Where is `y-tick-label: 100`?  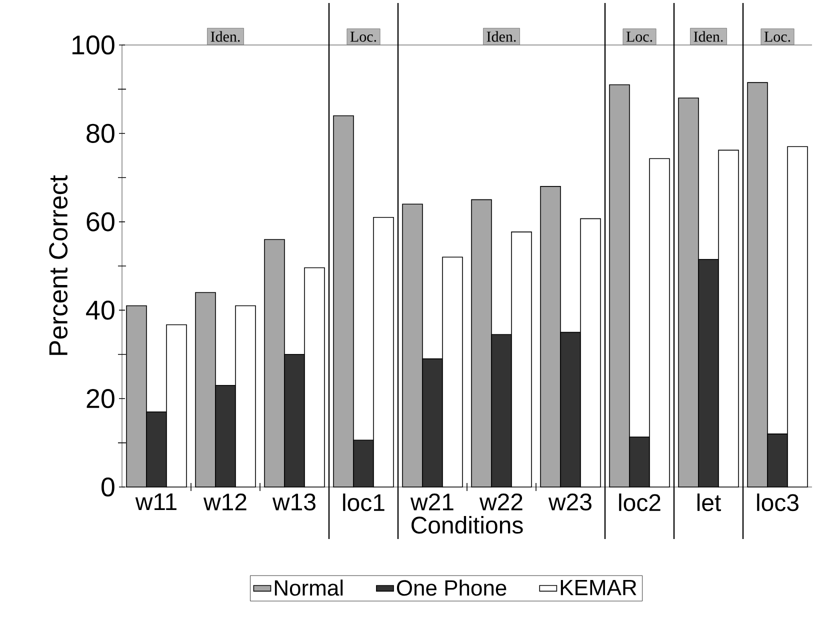 y-tick-label: 100 is located at coordinates (93, 45).